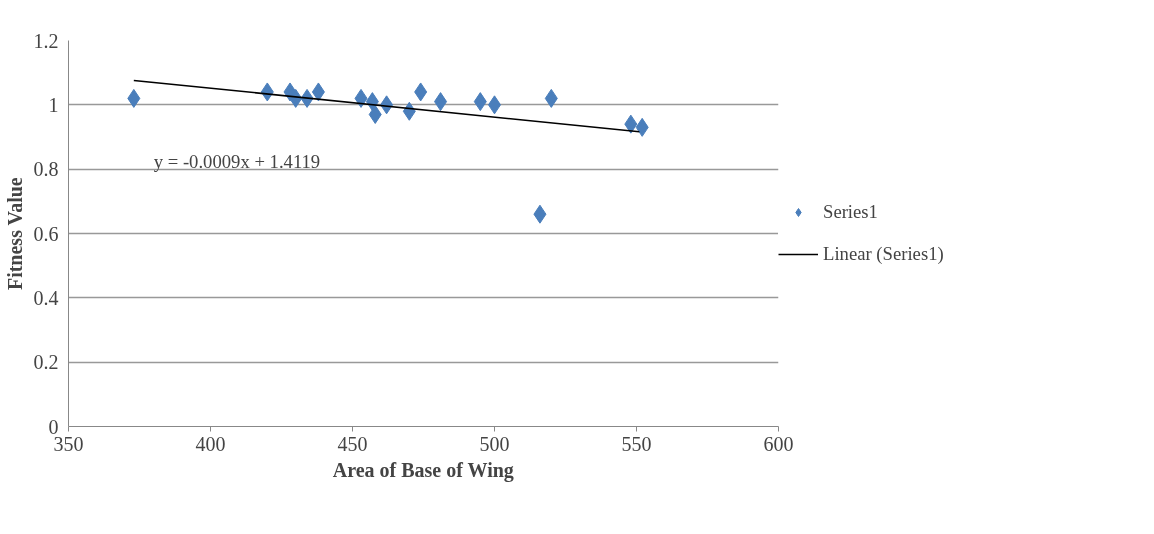 This screenshot has height=534, width=1154. Describe the element at coordinates (494, 443) in the screenshot. I see `x-tick-label: 500` at that location.